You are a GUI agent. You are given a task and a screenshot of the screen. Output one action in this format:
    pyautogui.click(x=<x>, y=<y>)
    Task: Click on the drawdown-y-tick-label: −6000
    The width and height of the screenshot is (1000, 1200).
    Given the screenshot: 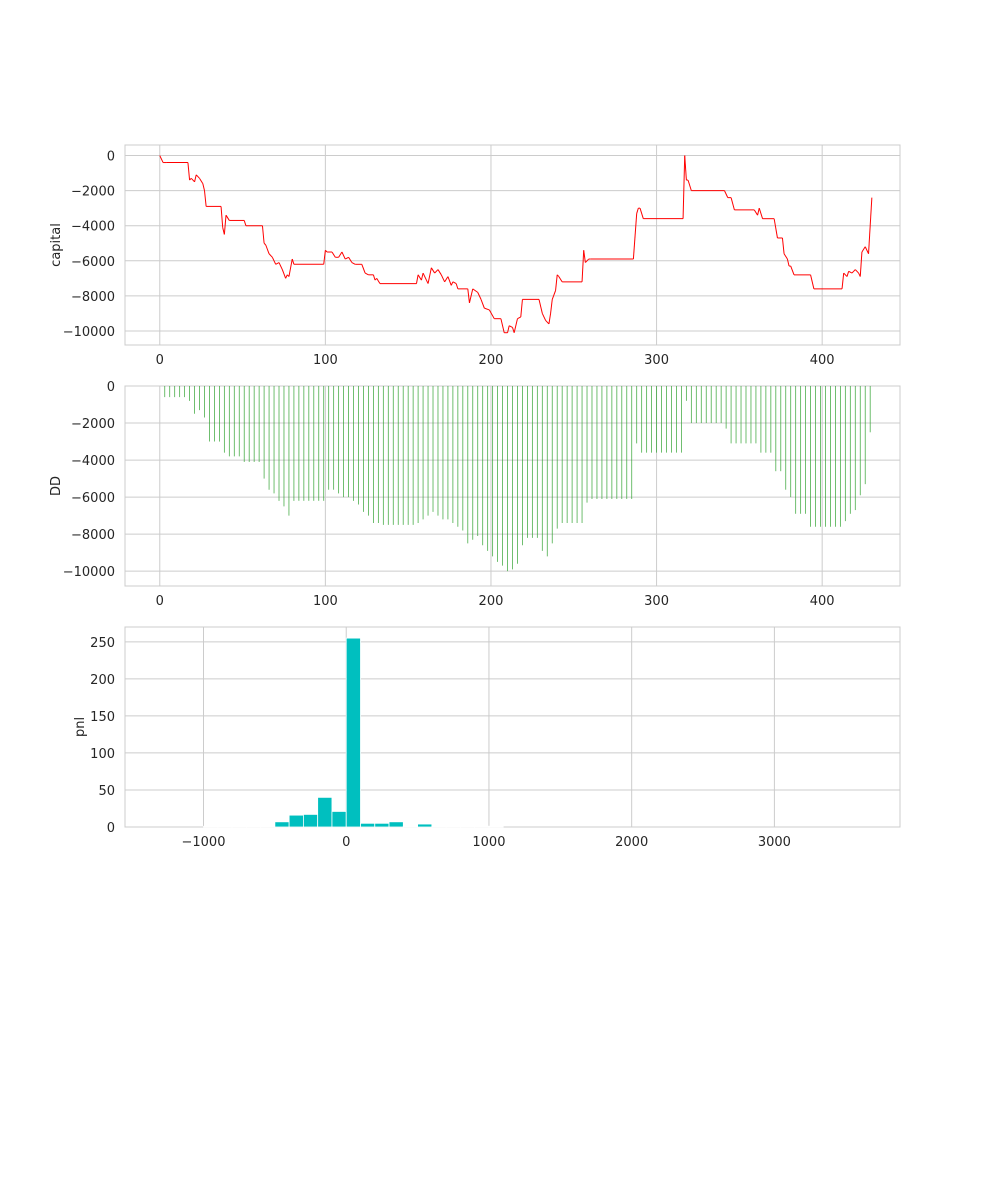 What is the action you would take?
    pyautogui.click(x=93, y=498)
    